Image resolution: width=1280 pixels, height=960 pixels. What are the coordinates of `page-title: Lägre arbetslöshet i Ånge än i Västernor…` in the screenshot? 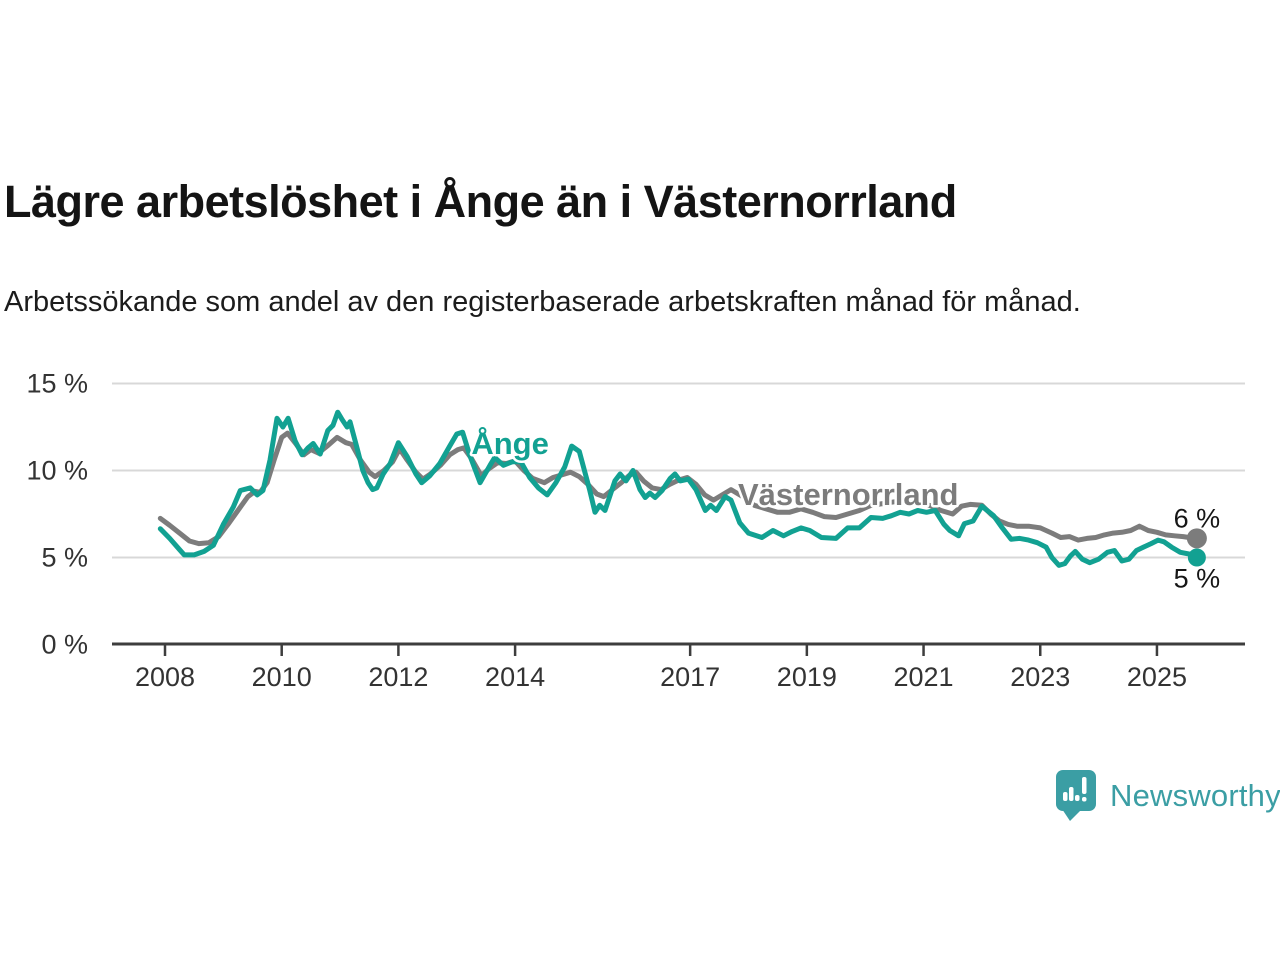 It's located at (480, 202).